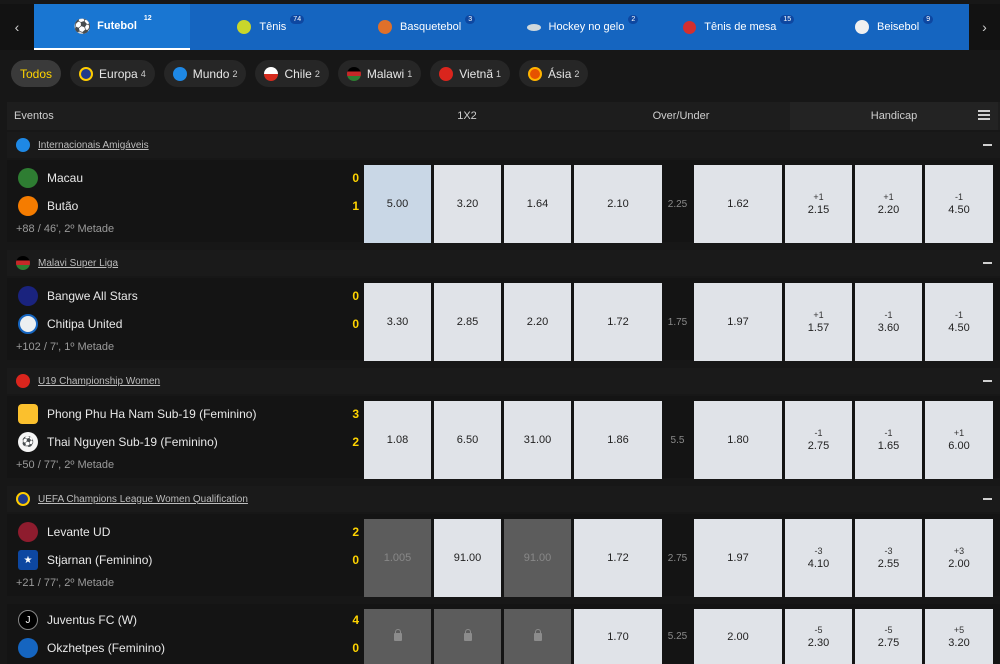  What do you see at coordinates (467, 204) in the screenshot?
I see `odd-draw: 3.20` at bounding box center [467, 204].